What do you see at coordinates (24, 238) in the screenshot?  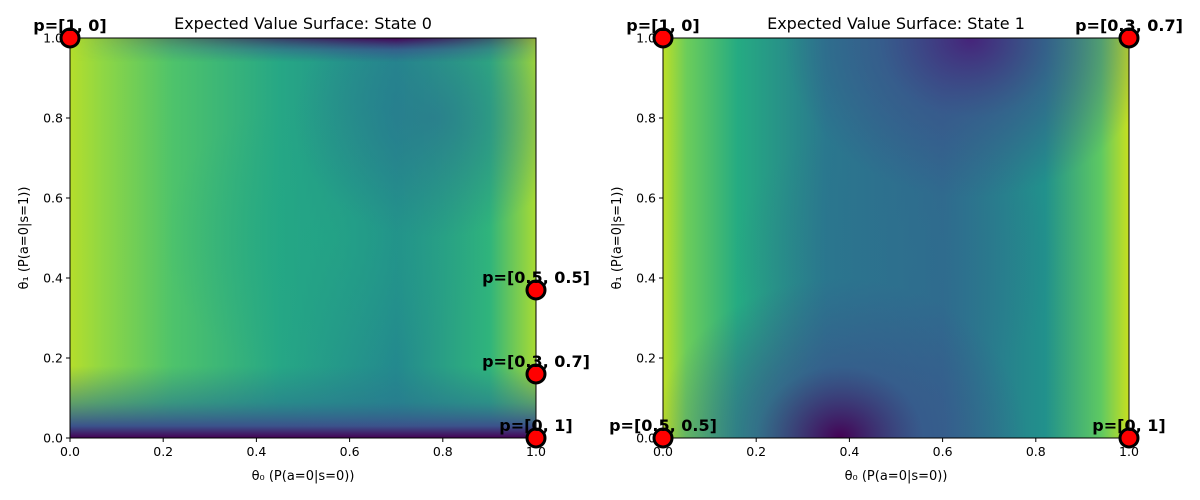 I see `y-axis-label-0: θ₁ (P(a=0|s=1))` at bounding box center [24, 238].